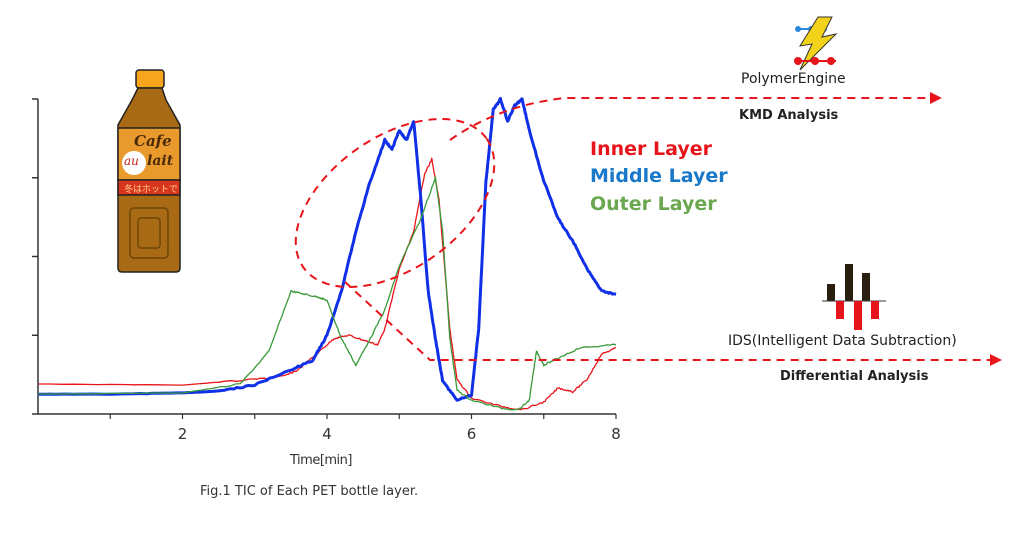 The height and width of the screenshot is (543, 1024). Describe the element at coordinates (854, 297) in the screenshot. I see `ids-logo` at that location.